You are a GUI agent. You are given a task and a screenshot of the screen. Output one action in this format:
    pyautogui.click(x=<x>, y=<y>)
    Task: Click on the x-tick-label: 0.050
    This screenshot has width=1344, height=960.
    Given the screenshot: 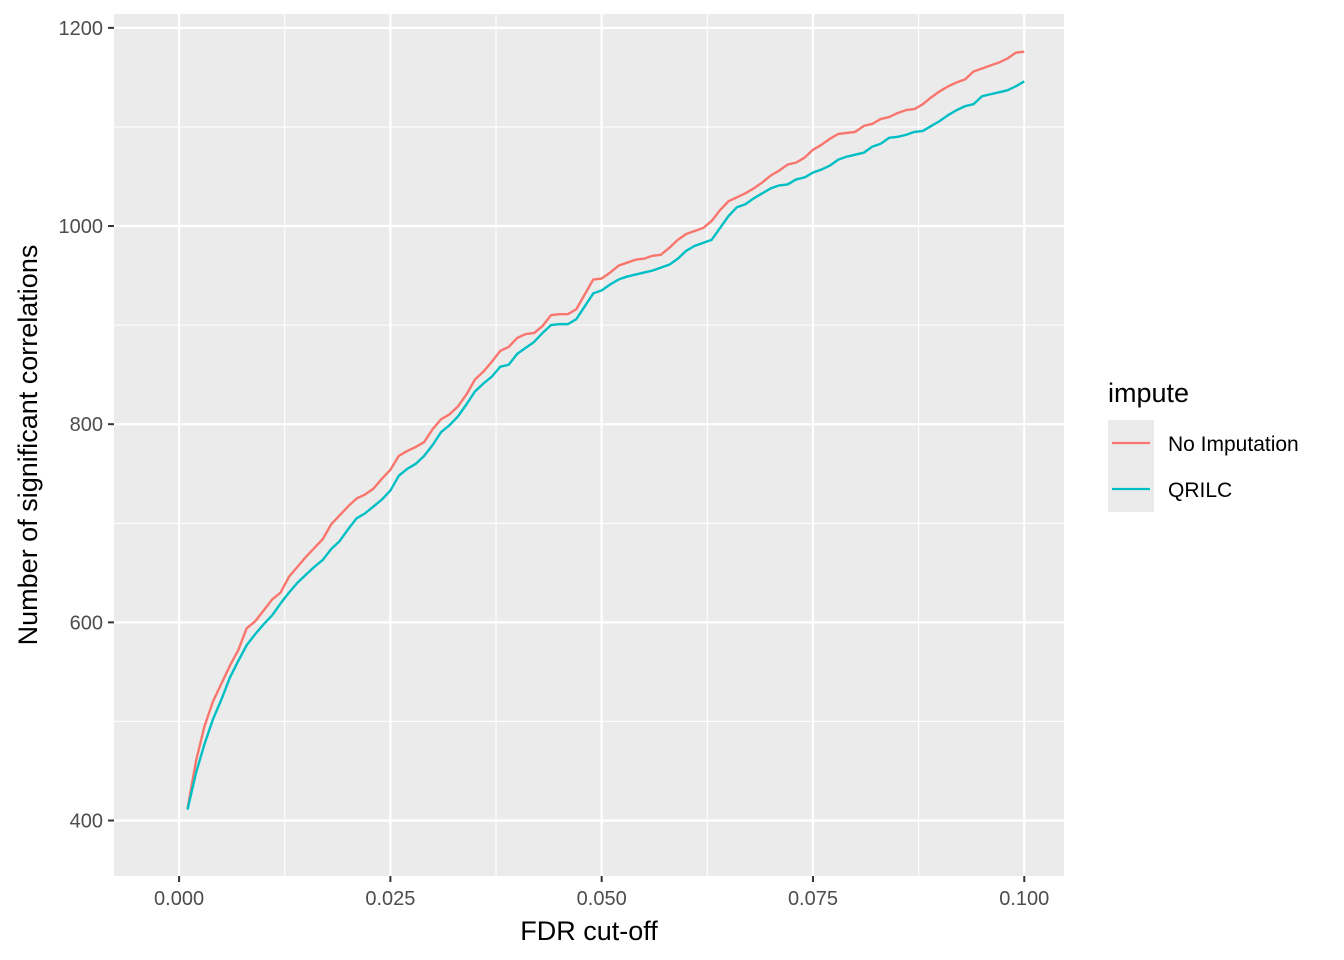 What is the action you would take?
    pyautogui.click(x=602, y=899)
    